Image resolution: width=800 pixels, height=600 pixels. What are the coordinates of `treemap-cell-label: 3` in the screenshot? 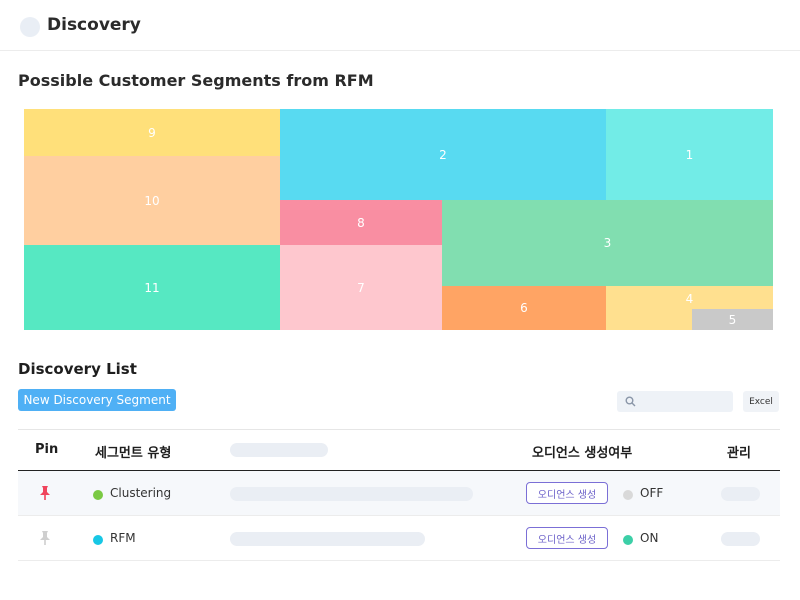 It's located at (607, 243).